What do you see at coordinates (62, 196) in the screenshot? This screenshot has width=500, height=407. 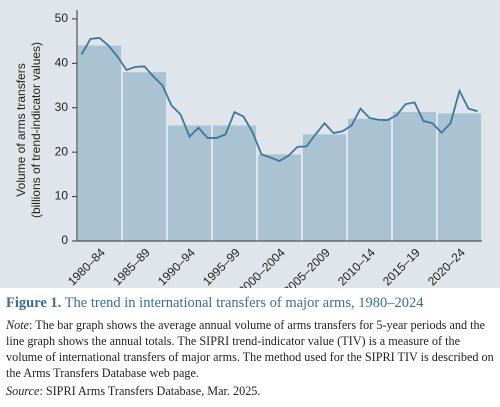 I see `y-tick-label: 10` at bounding box center [62, 196].